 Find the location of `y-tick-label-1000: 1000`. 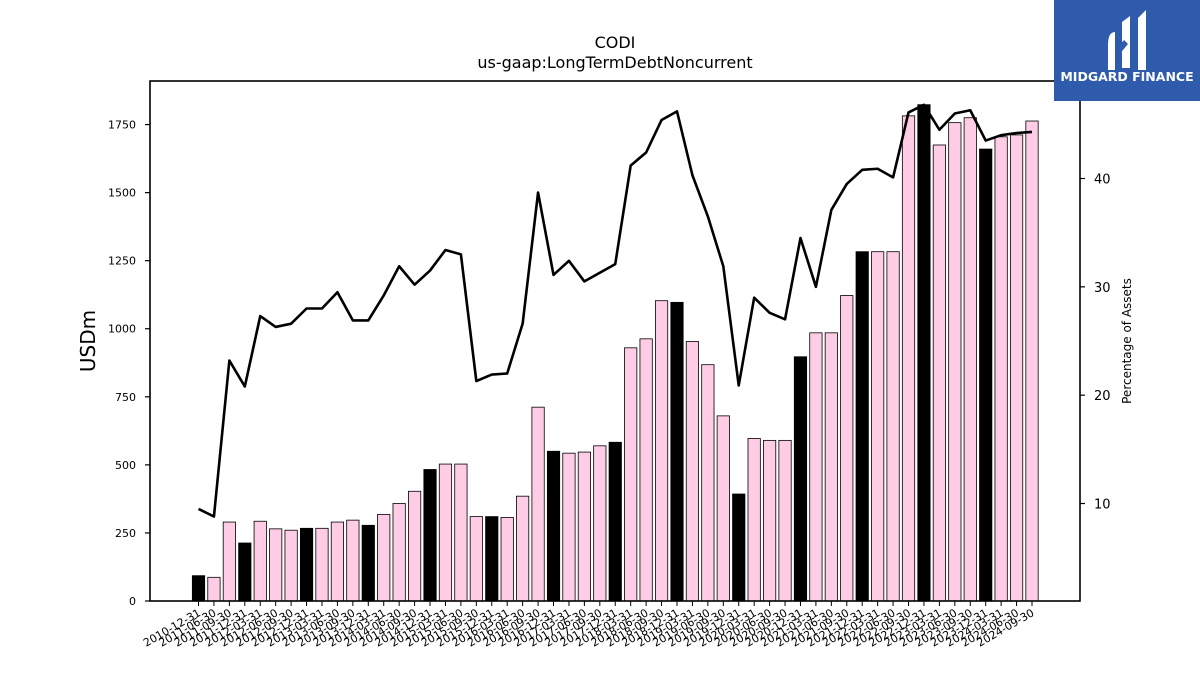

y-tick-label-1000: 1000 is located at coordinates (122, 329).